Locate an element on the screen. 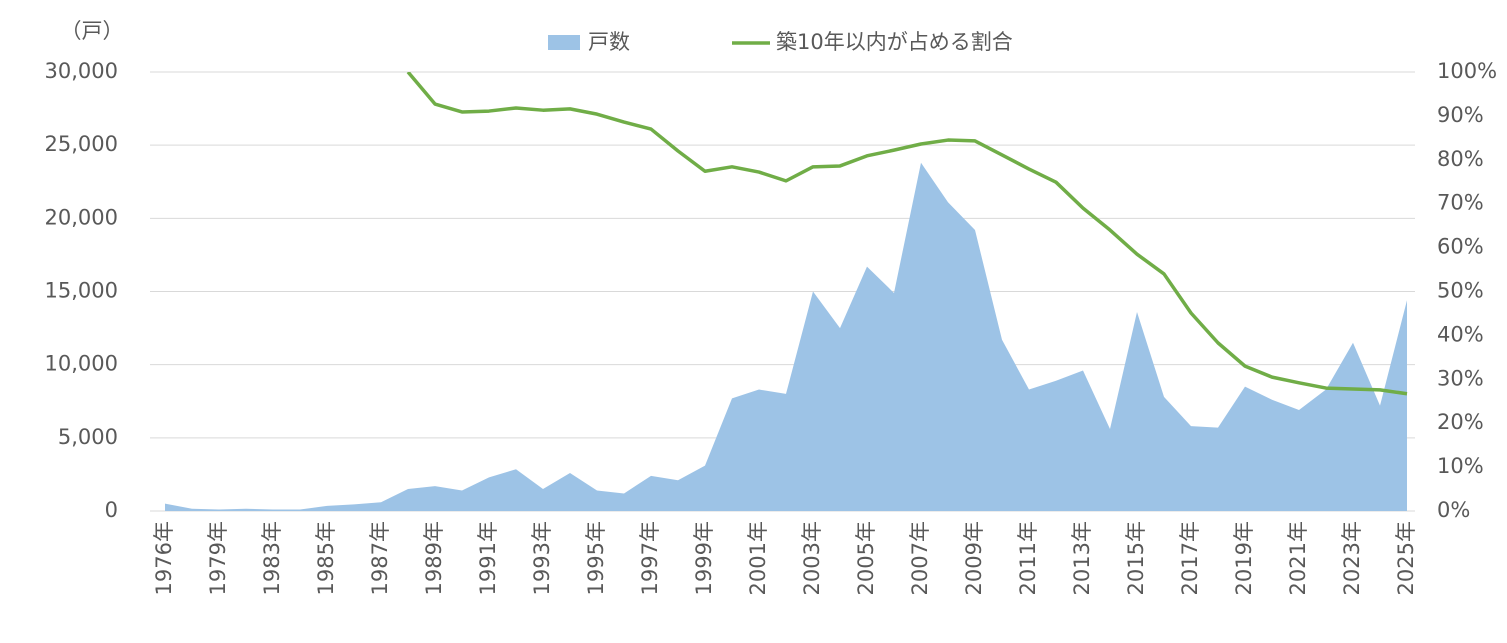  y-tick-label: 20,000 is located at coordinates (81, 217).